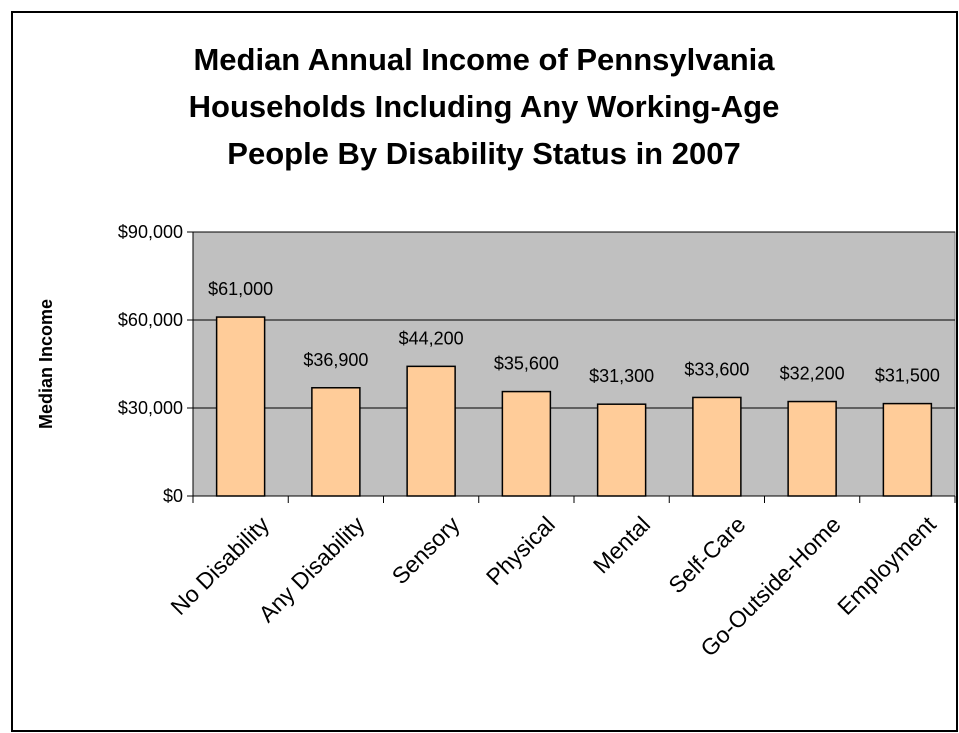 The height and width of the screenshot is (733, 959). What do you see at coordinates (173, 496) in the screenshot?
I see `y-tick-label: $0` at bounding box center [173, 496].